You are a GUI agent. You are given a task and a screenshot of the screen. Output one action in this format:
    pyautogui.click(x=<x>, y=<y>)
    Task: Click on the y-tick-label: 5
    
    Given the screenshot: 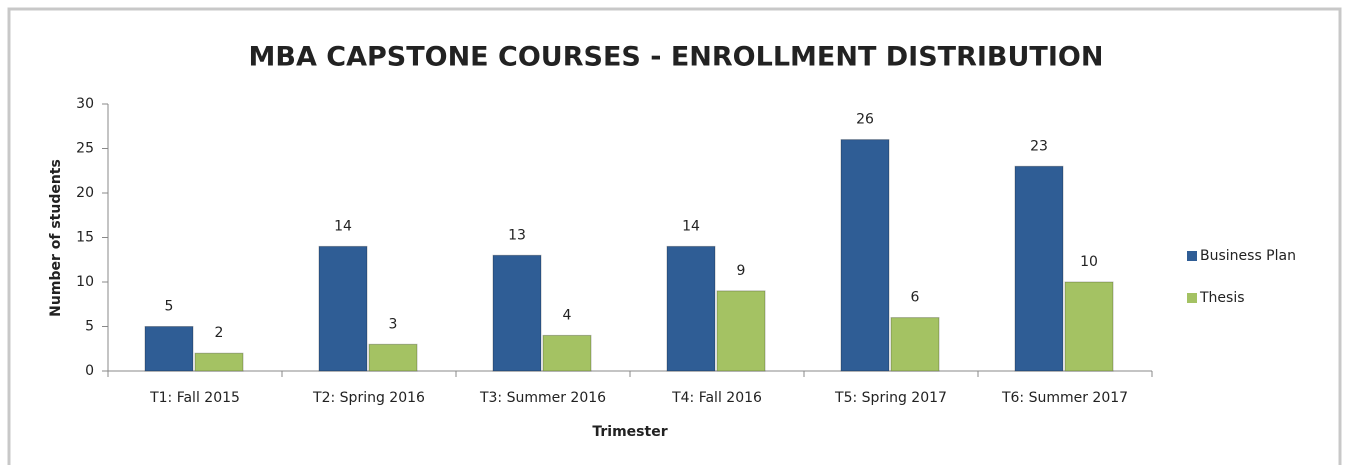 What is the action you would take?
    pyautogui.click(x=89, y=327)
    